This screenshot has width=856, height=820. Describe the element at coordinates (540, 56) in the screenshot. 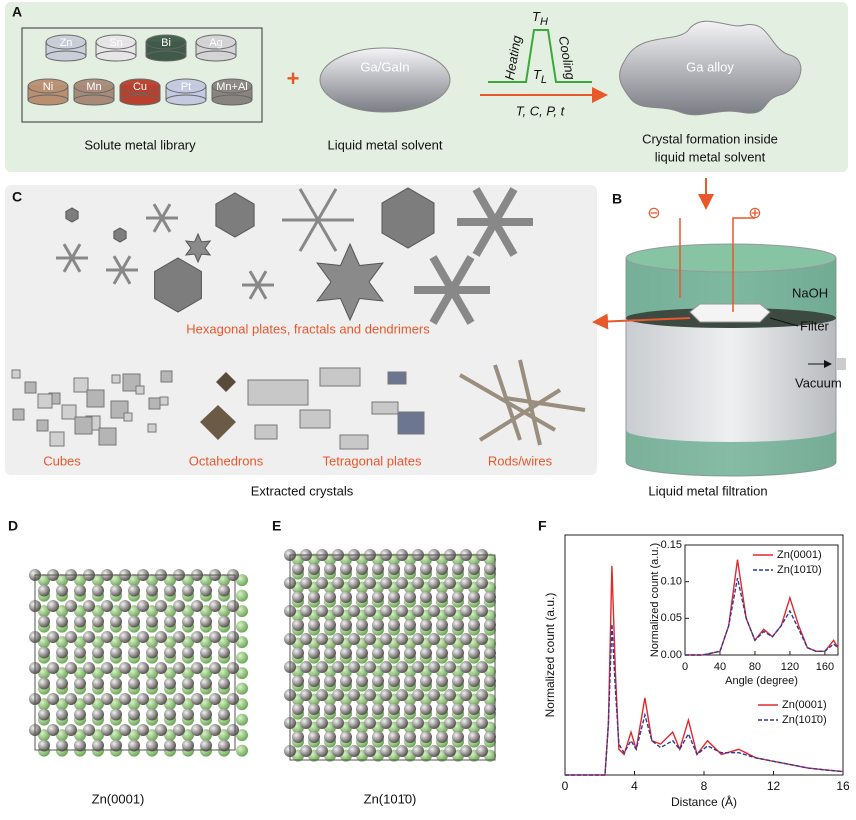

I see `temp-profile` at that location.